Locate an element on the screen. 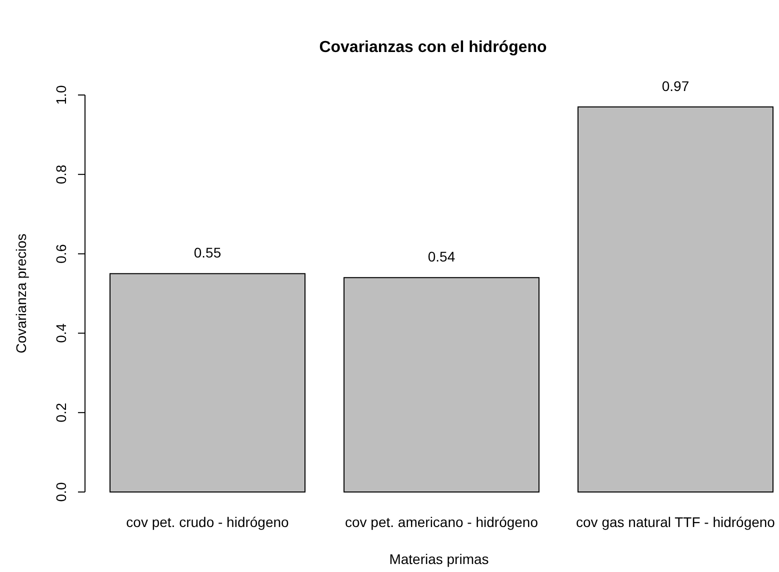 The width and height of the screenshot is (779, 572). y-tick-label: 0.0 is located at coordinates (61, 492).